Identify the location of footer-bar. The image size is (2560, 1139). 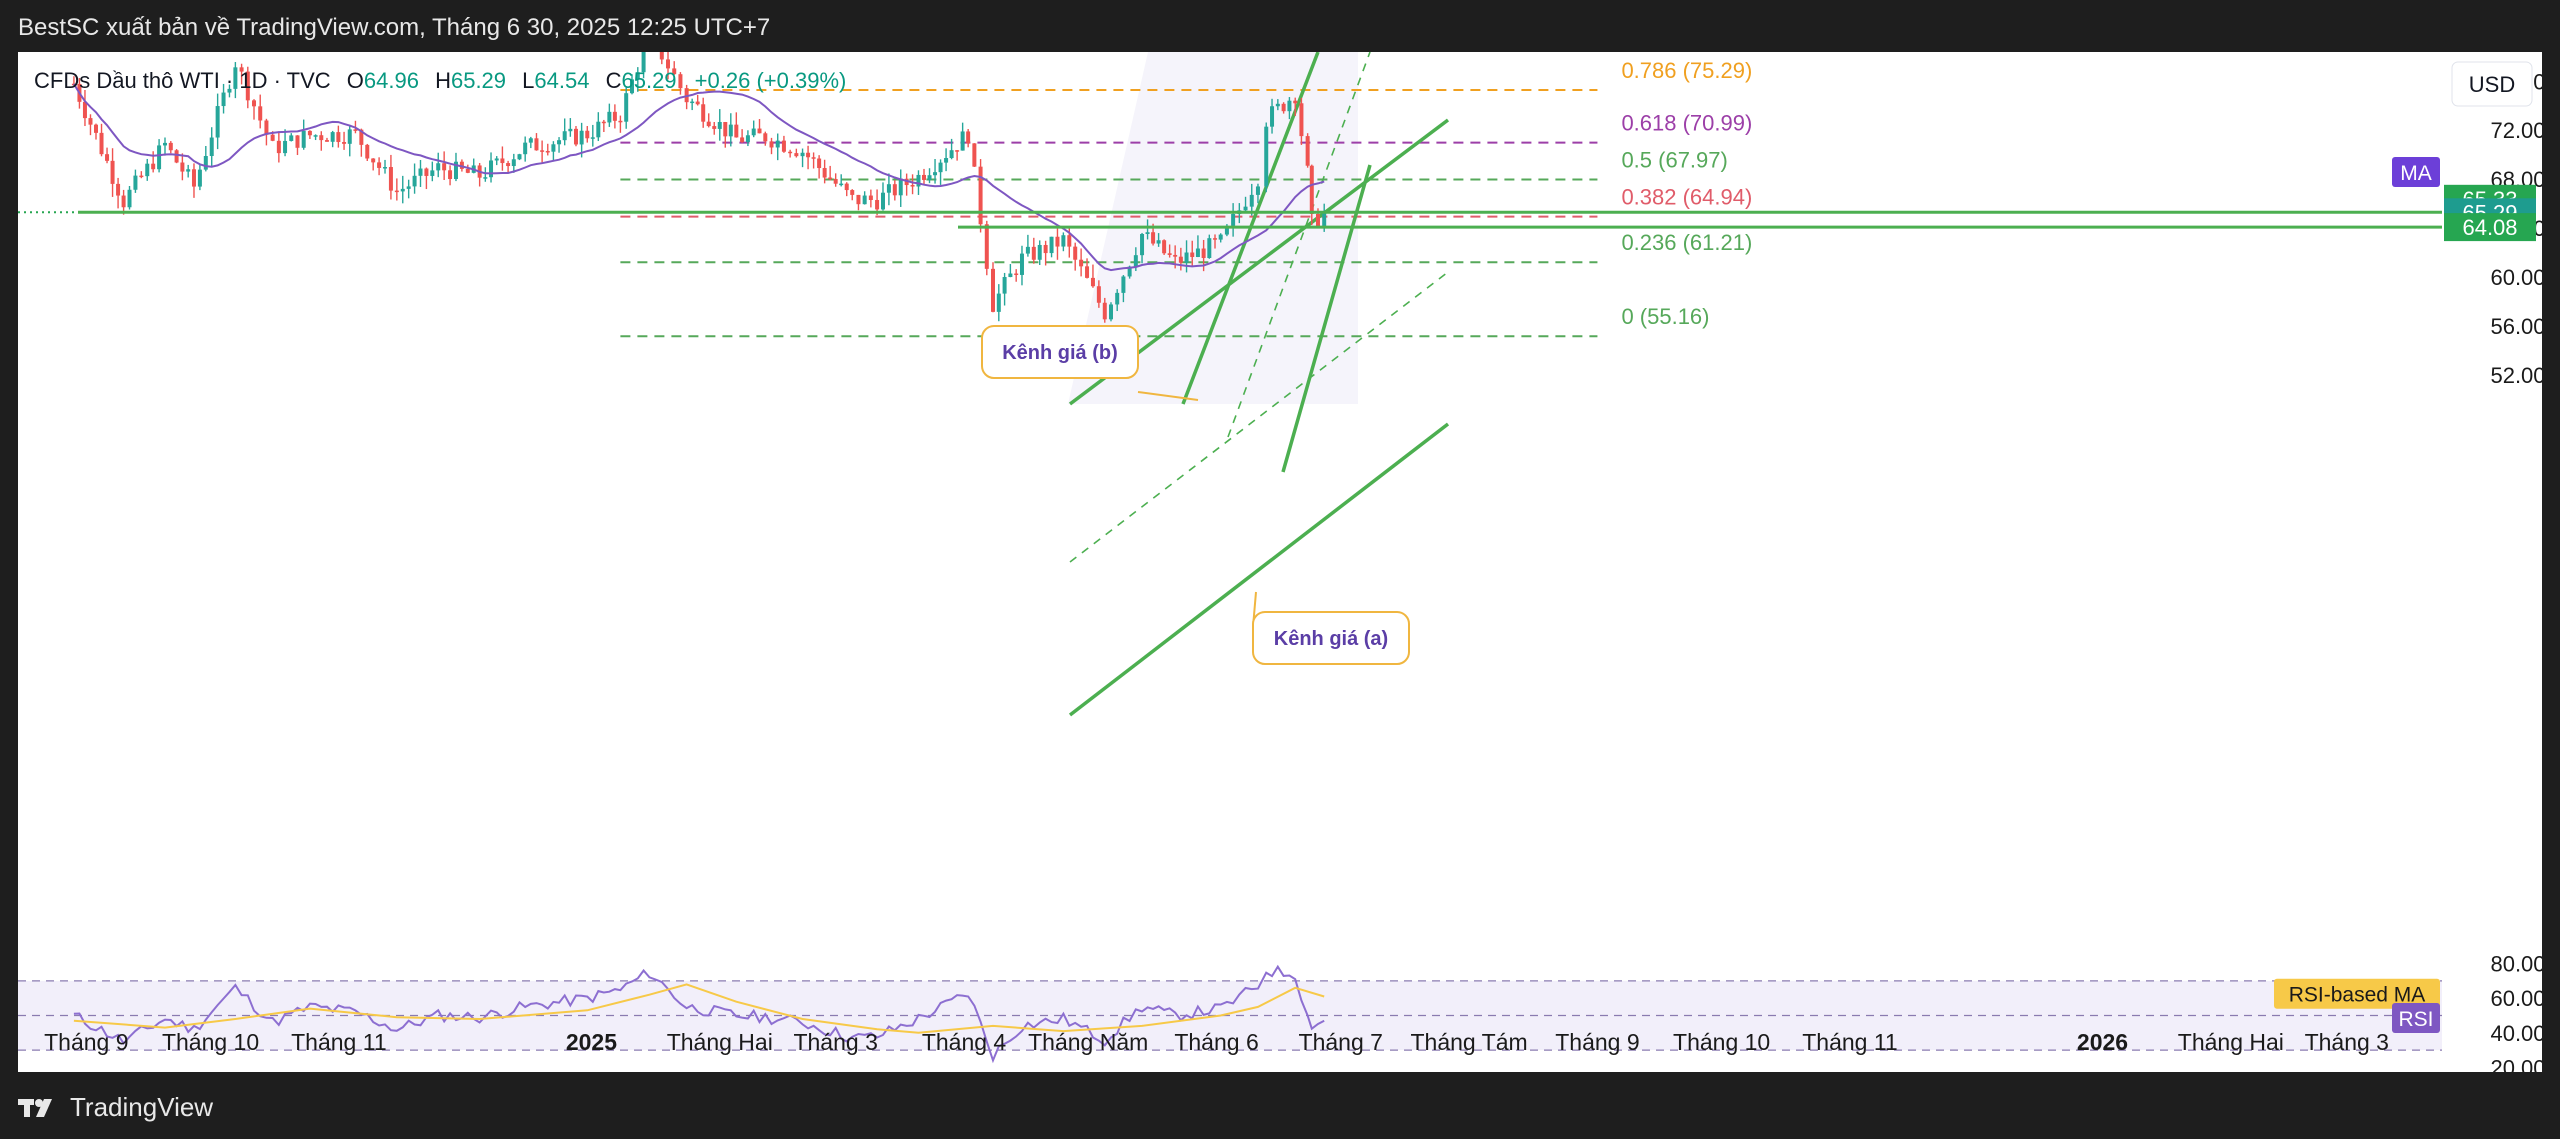
(1280, 1105).